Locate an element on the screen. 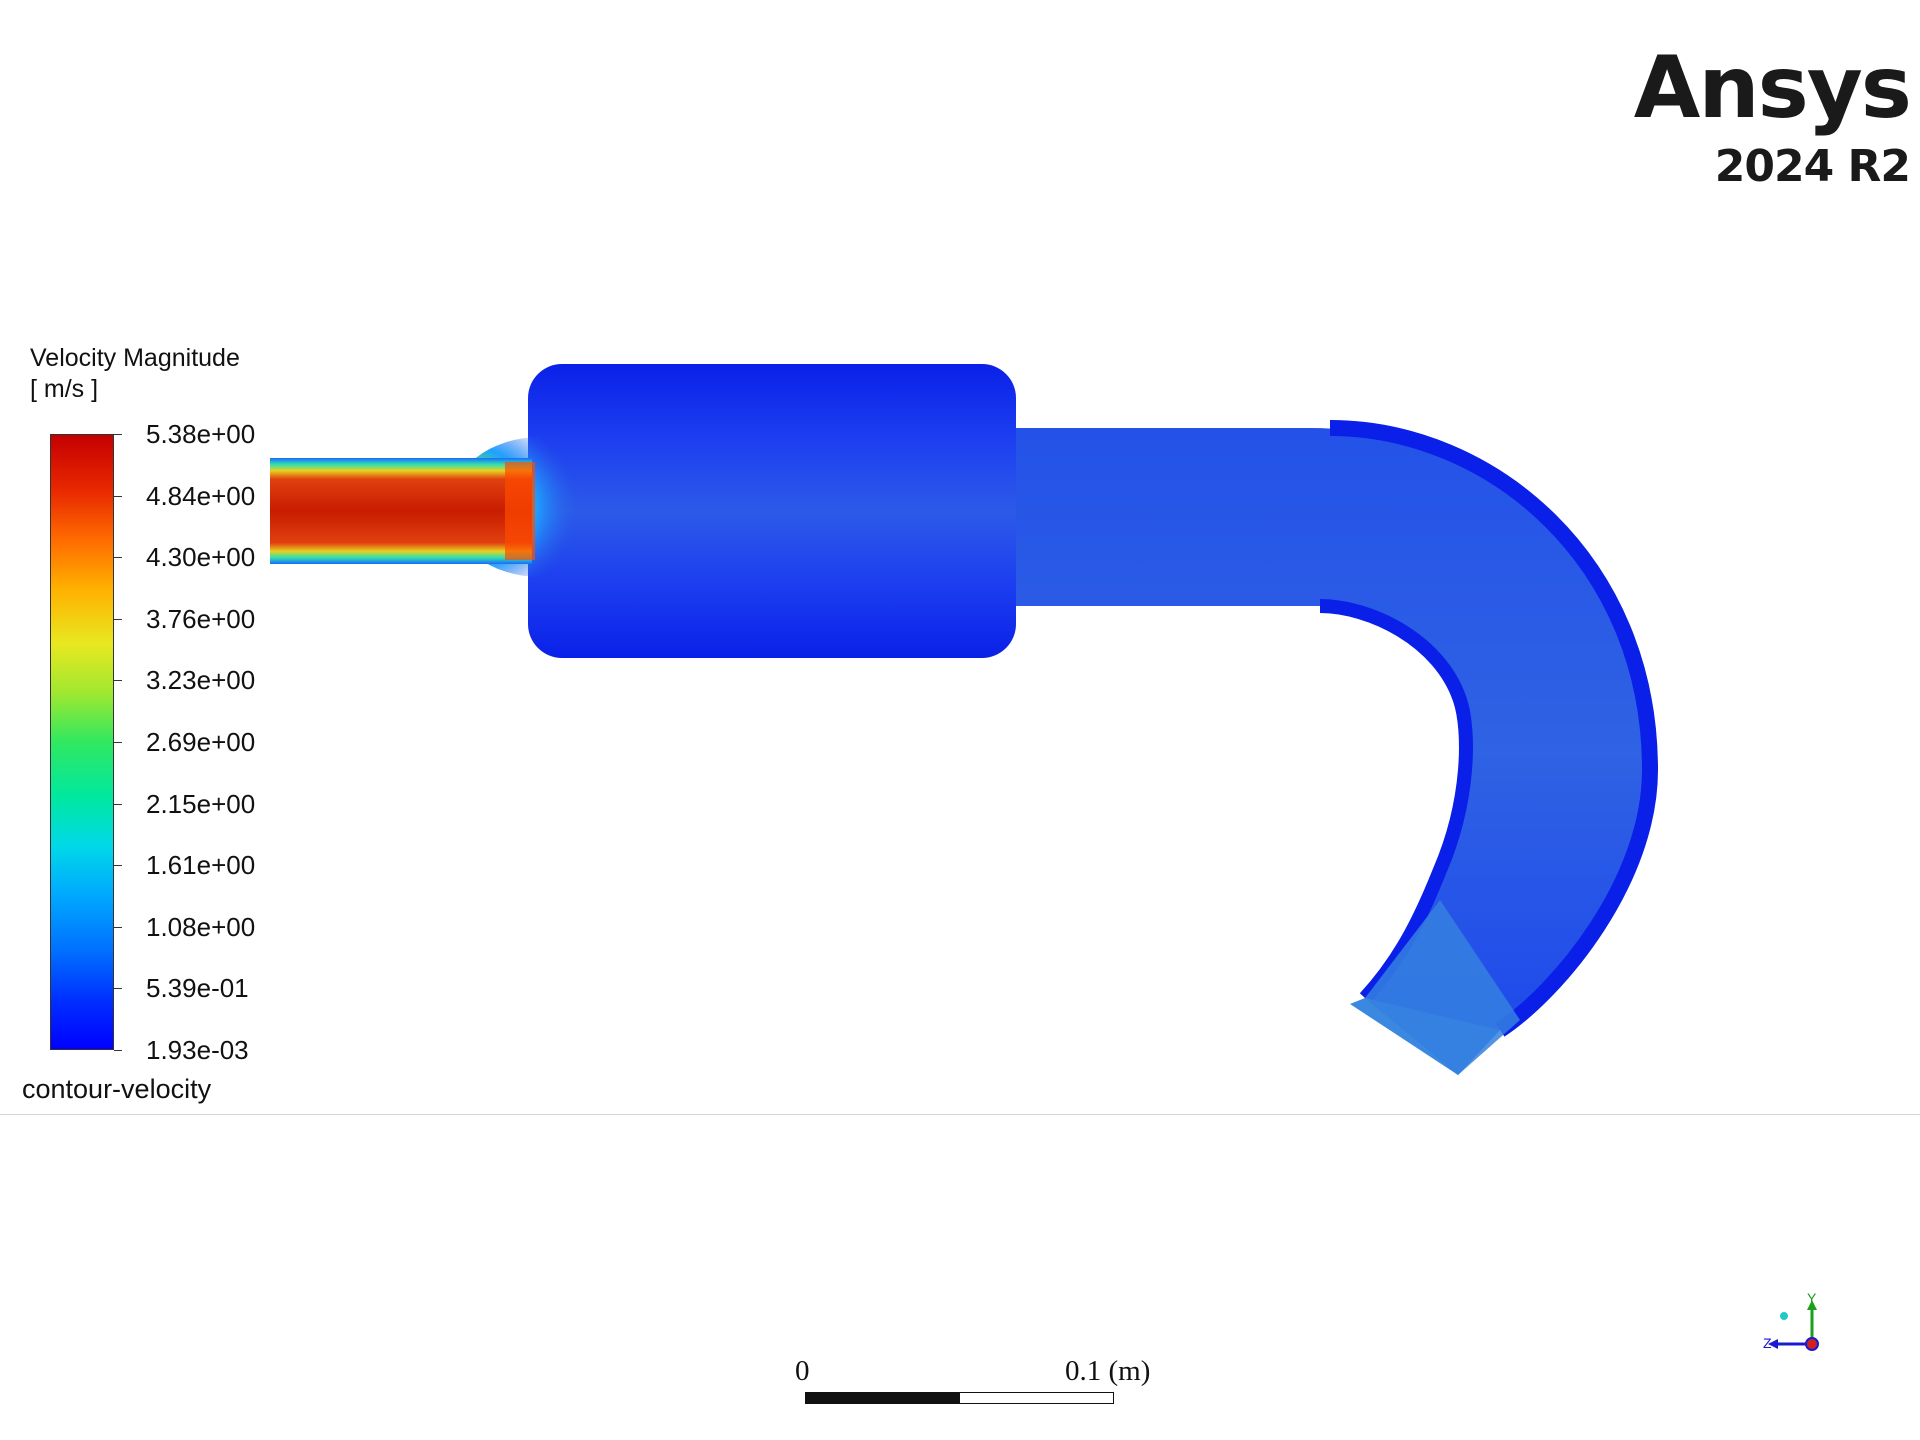  ansys-logo: Ansys 2024 R2 is located at coordinates (1771, 115).